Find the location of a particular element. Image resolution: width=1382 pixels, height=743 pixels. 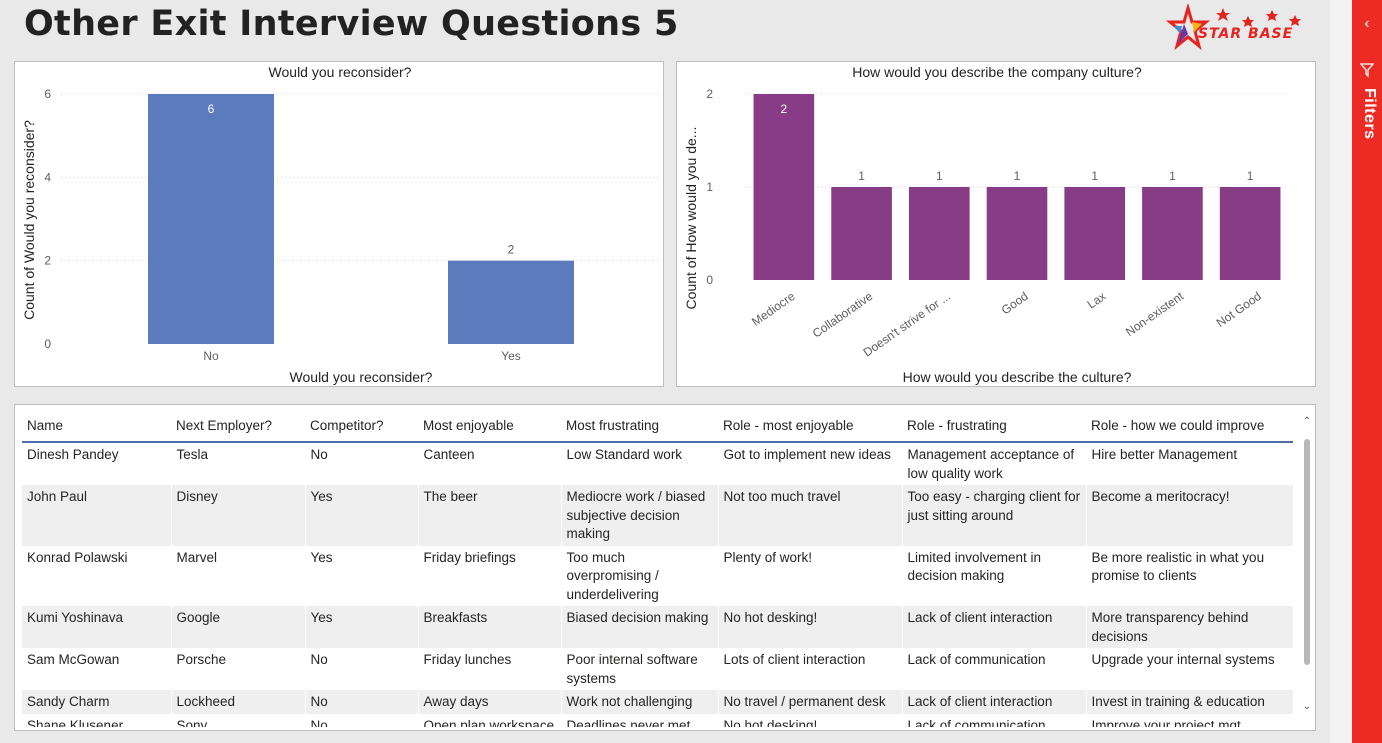

table-cell: Lack of communication is located at coordinates (994, 669).